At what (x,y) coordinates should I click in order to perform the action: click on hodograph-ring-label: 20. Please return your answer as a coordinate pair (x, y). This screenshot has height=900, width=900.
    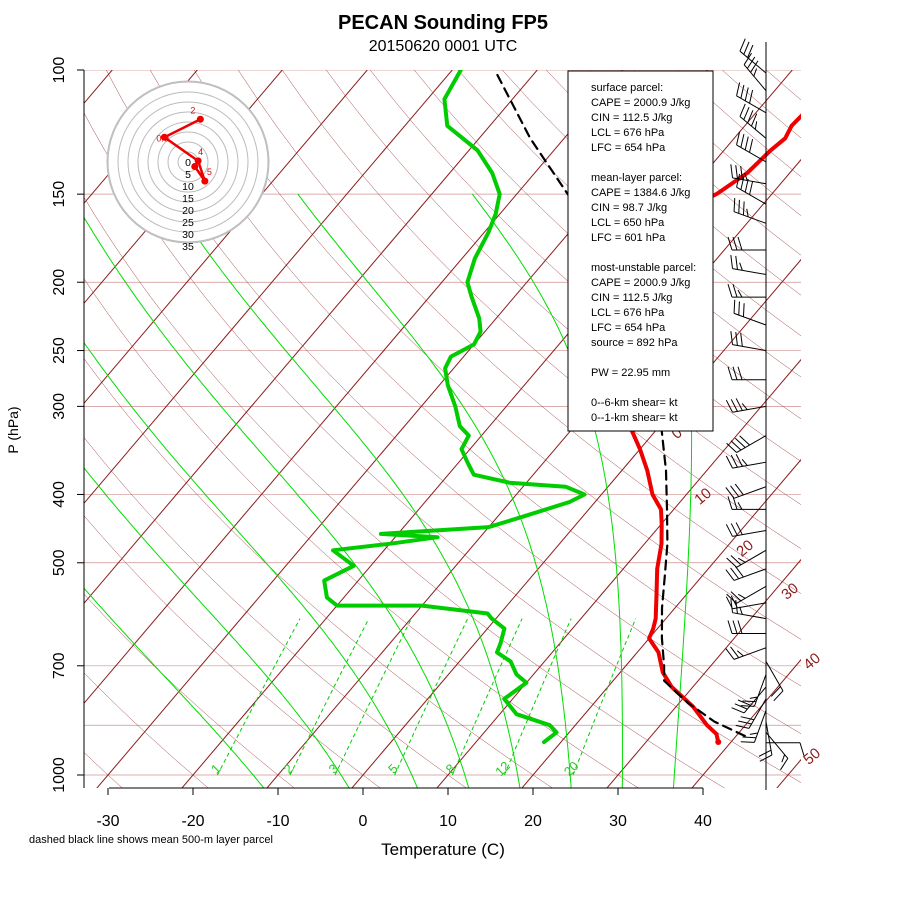
    Looking at the image, I should click on (188, 211).